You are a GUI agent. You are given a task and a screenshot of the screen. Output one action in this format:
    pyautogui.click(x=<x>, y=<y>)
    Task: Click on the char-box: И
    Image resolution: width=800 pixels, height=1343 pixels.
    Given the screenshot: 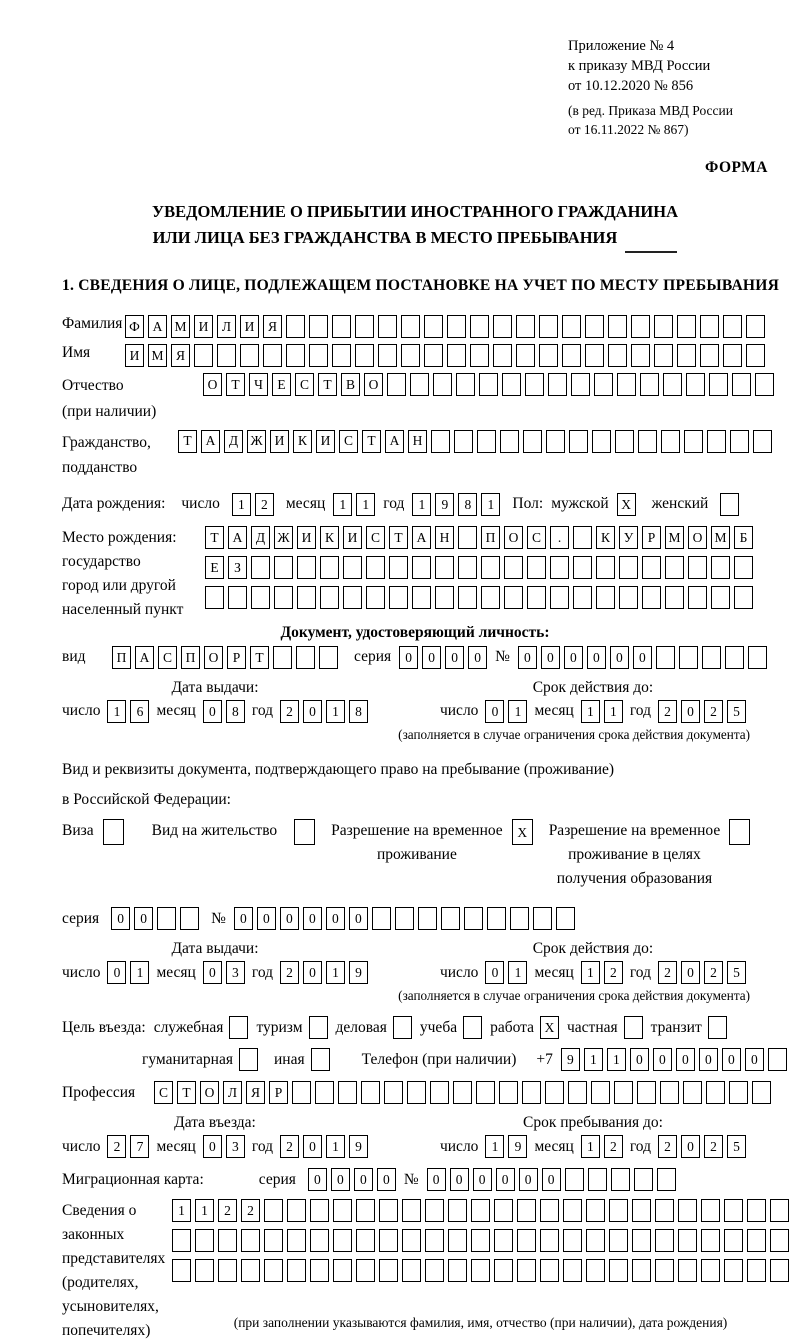 What is the action you would take?
    pyautogui.click(x=325, y=441)
    